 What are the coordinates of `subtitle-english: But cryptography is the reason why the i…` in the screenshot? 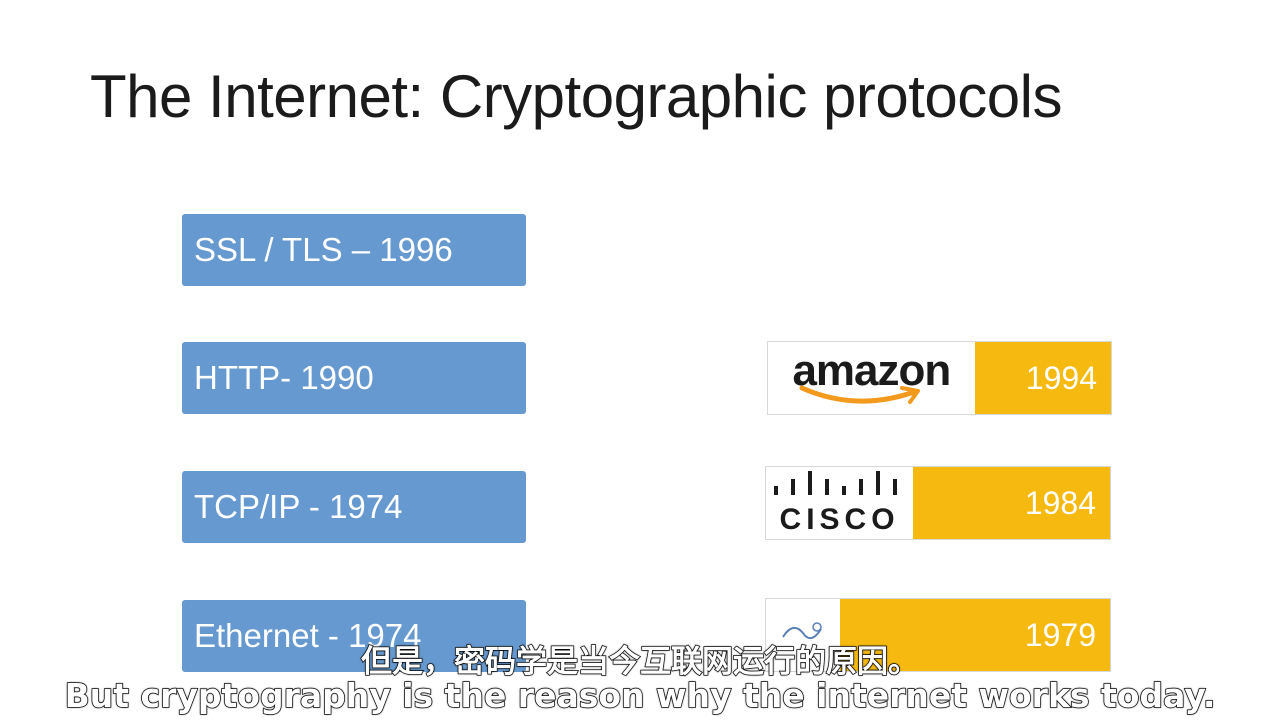 It's located at (640, 695).